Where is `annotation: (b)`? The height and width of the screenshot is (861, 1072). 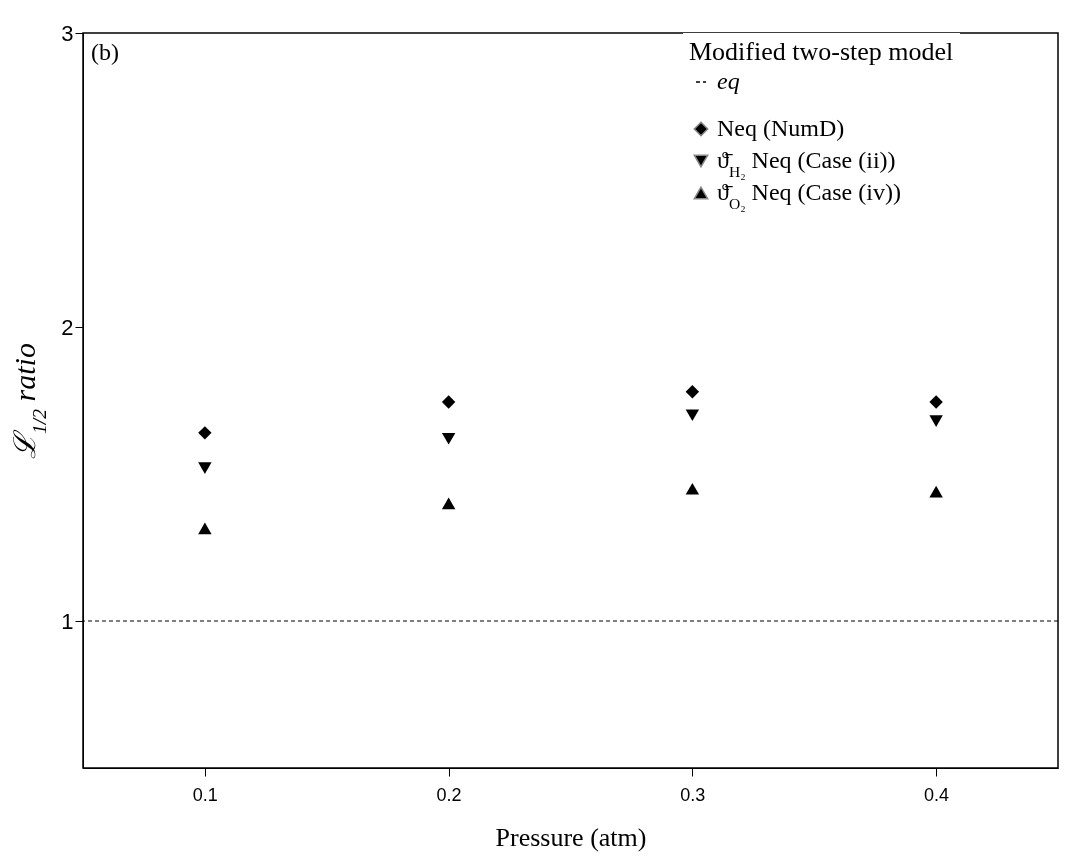 annotation: (b) is located at coordinates (105, 52).